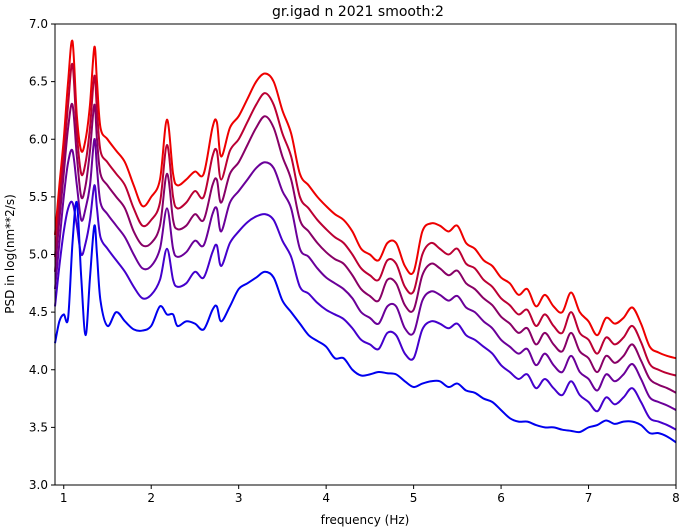 The width and height of the screenshot is (682, 531). What do you see at coordinates (365, 520) in the screenshot?
I see `x-axis-label: frequency (Hz)` at bounding box center [365, 520].